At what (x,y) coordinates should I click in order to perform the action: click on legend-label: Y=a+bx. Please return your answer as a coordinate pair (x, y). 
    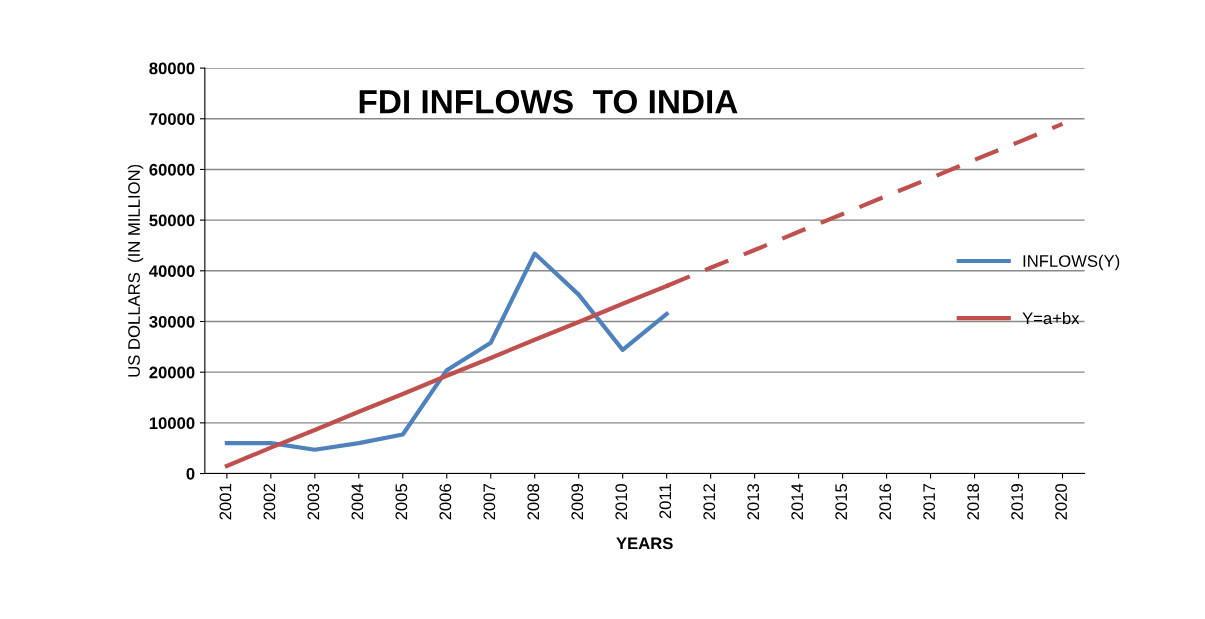
    Looking at the image, I should click on (1051, 318).